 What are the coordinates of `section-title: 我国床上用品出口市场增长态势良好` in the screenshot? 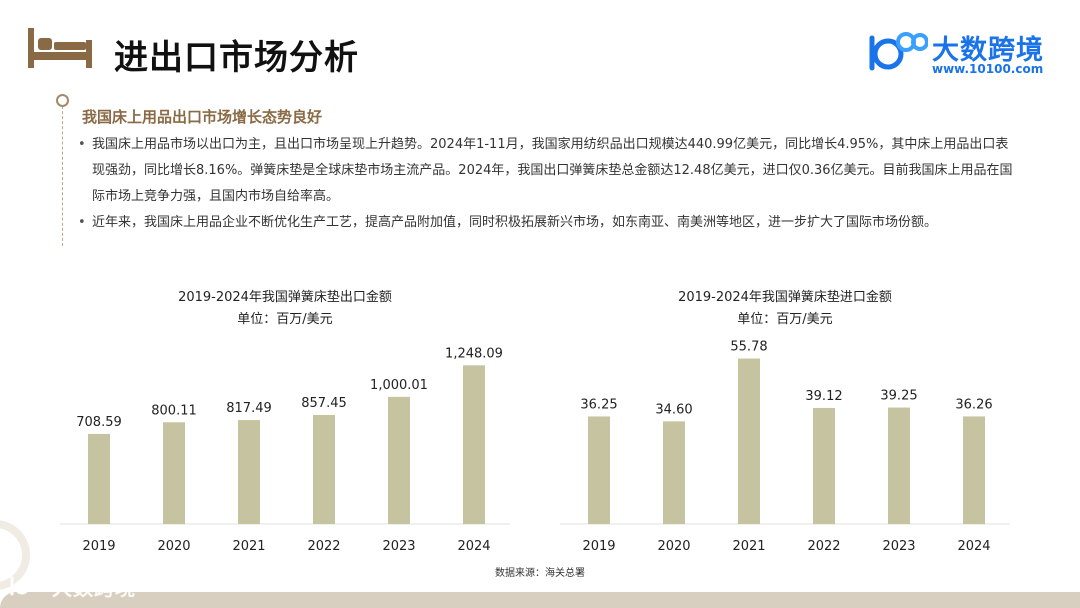 It's located at (202, 117).